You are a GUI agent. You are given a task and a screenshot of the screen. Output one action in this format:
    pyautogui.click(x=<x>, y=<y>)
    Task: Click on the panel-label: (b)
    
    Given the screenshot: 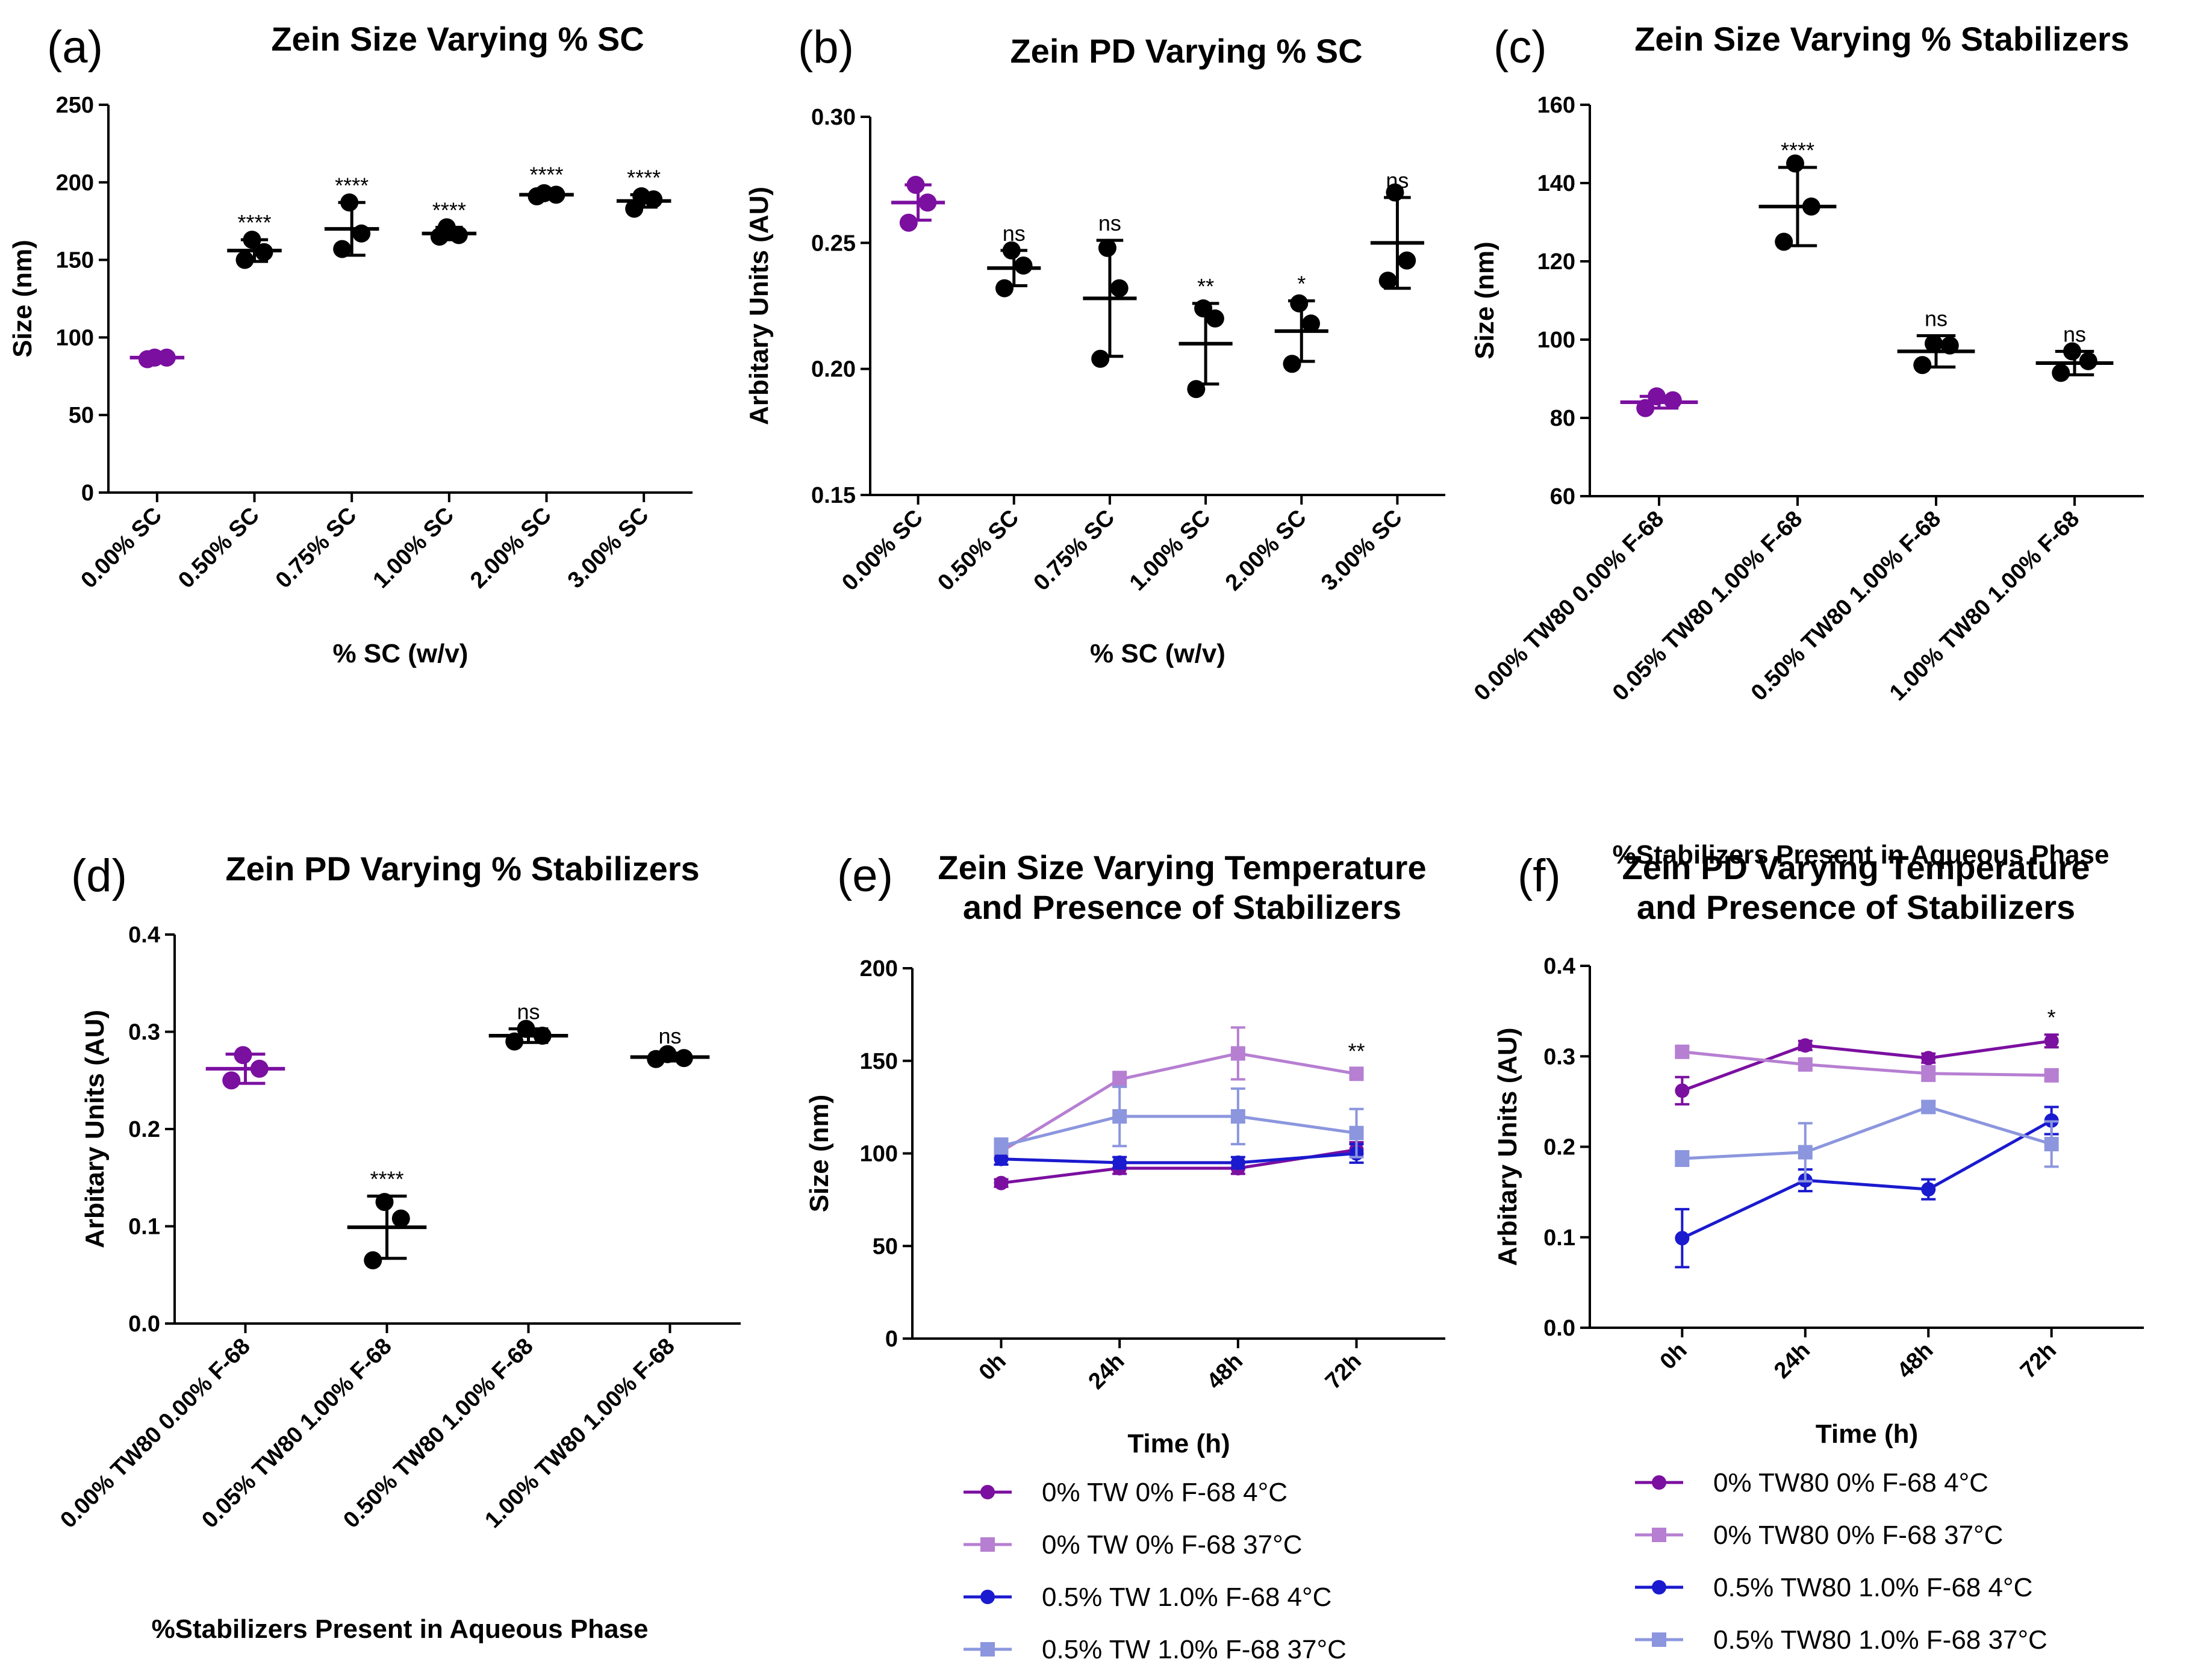 What is the action you would take?
    pyautogui.click(x=826, y=47)
    